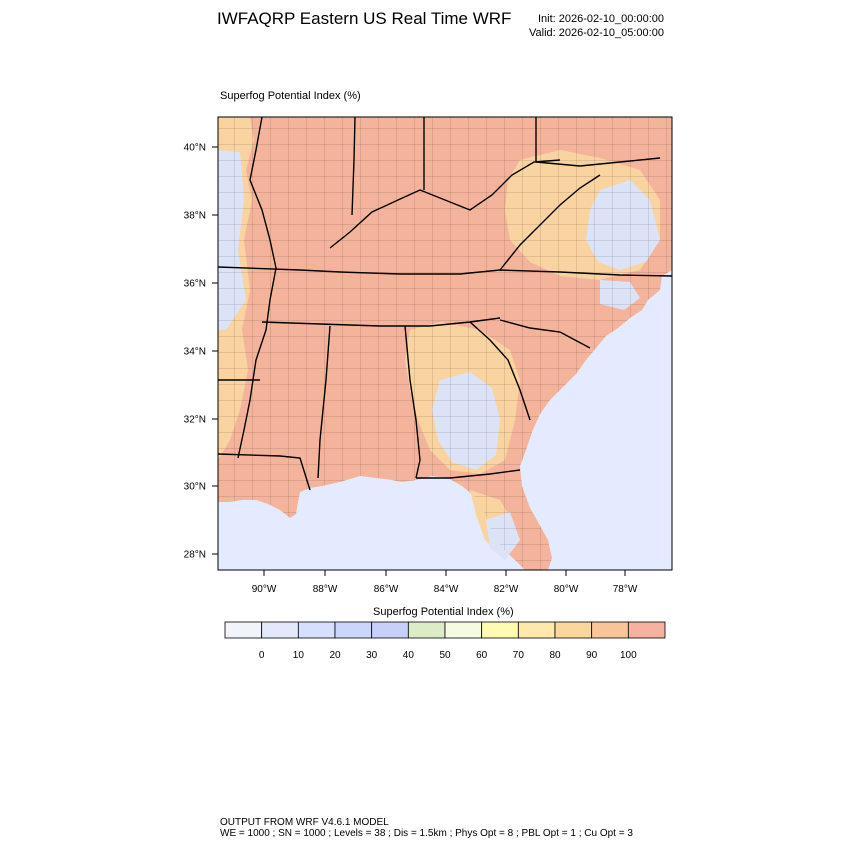 The image size is (850, 850). What do you see at coordinates (195, 148) in the screenshot?
I see `lat-tick-label: 40°N` at bounding box center [195, 148].